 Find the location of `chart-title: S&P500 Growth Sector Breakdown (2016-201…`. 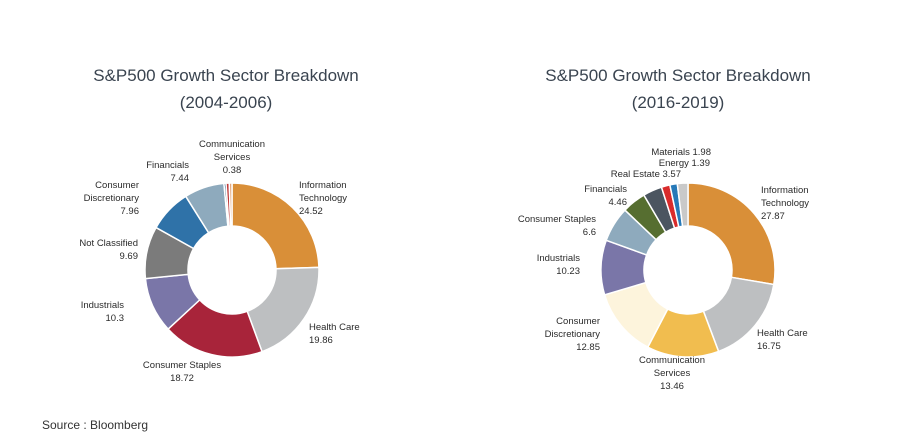

chart-title: S&P500 Growth Sector Breakdown (2016-201… is located at coordinates (678, 89).